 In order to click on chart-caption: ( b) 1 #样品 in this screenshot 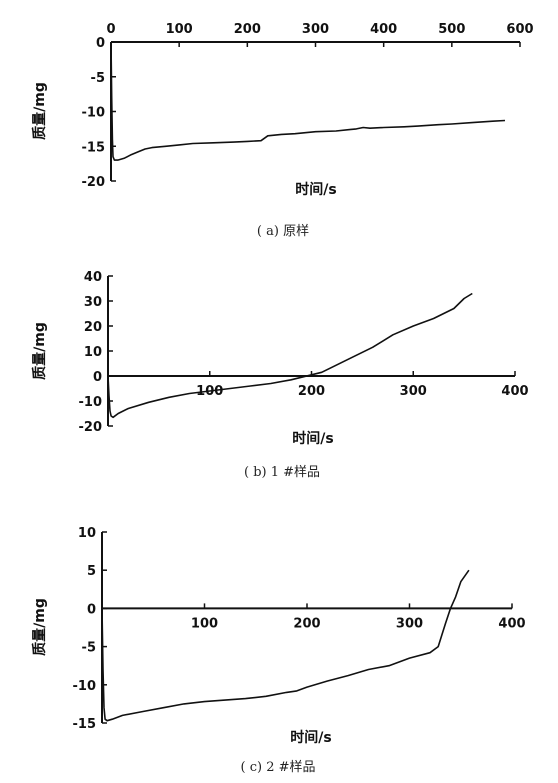, I will do `click(282, 472)`.